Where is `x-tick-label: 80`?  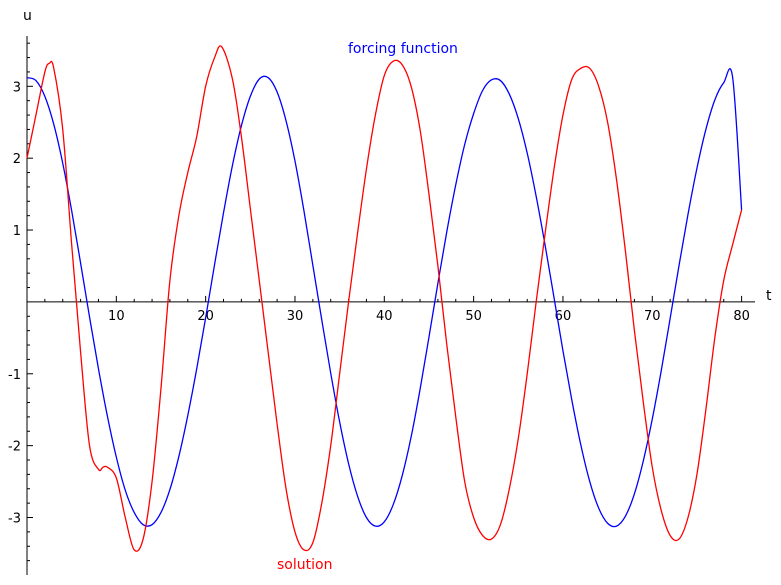 x-tick-label: 80 is located at coordinates (741, 316).